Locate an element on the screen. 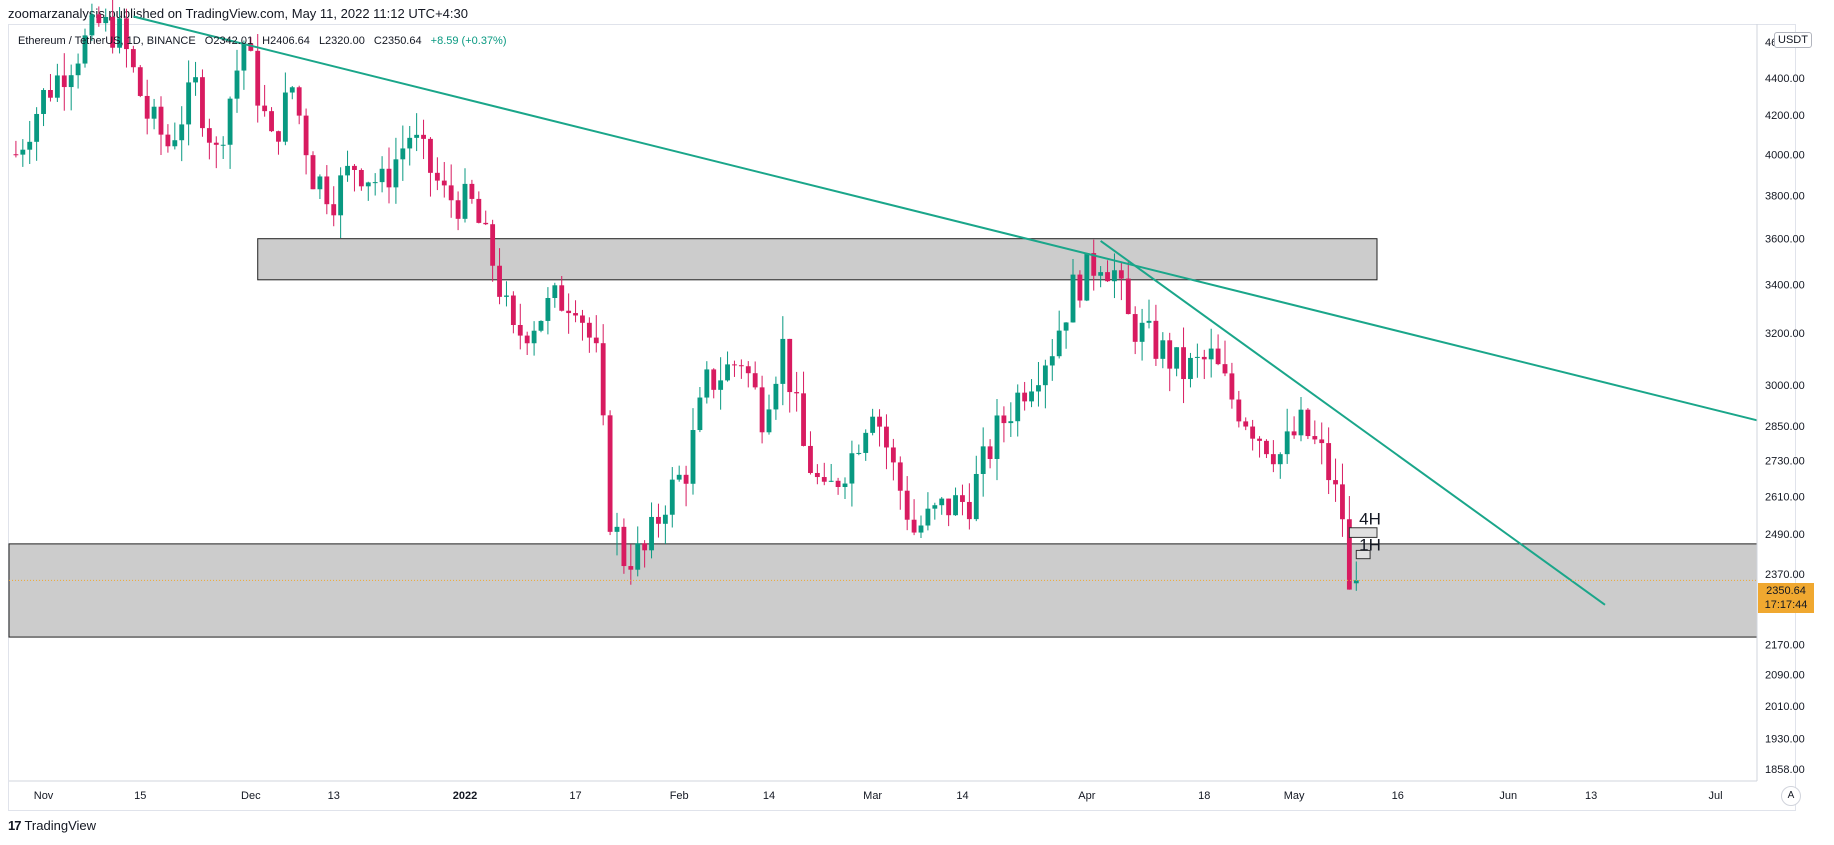 The height and width of the screenshot is (845, 1834). y-tick-label: 2090.00 is located at coordinates (1785, 676).